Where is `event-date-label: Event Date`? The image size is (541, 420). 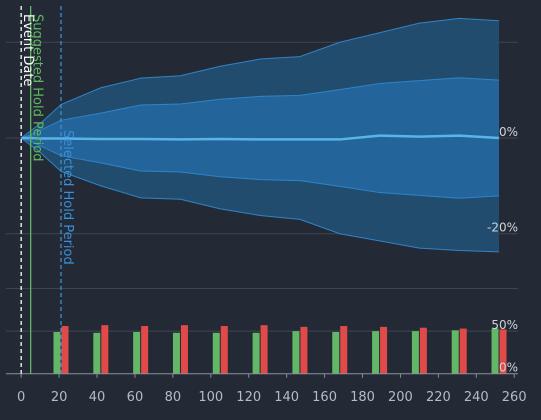 event-date-label: Event Date is located at coordinates (27, 50).